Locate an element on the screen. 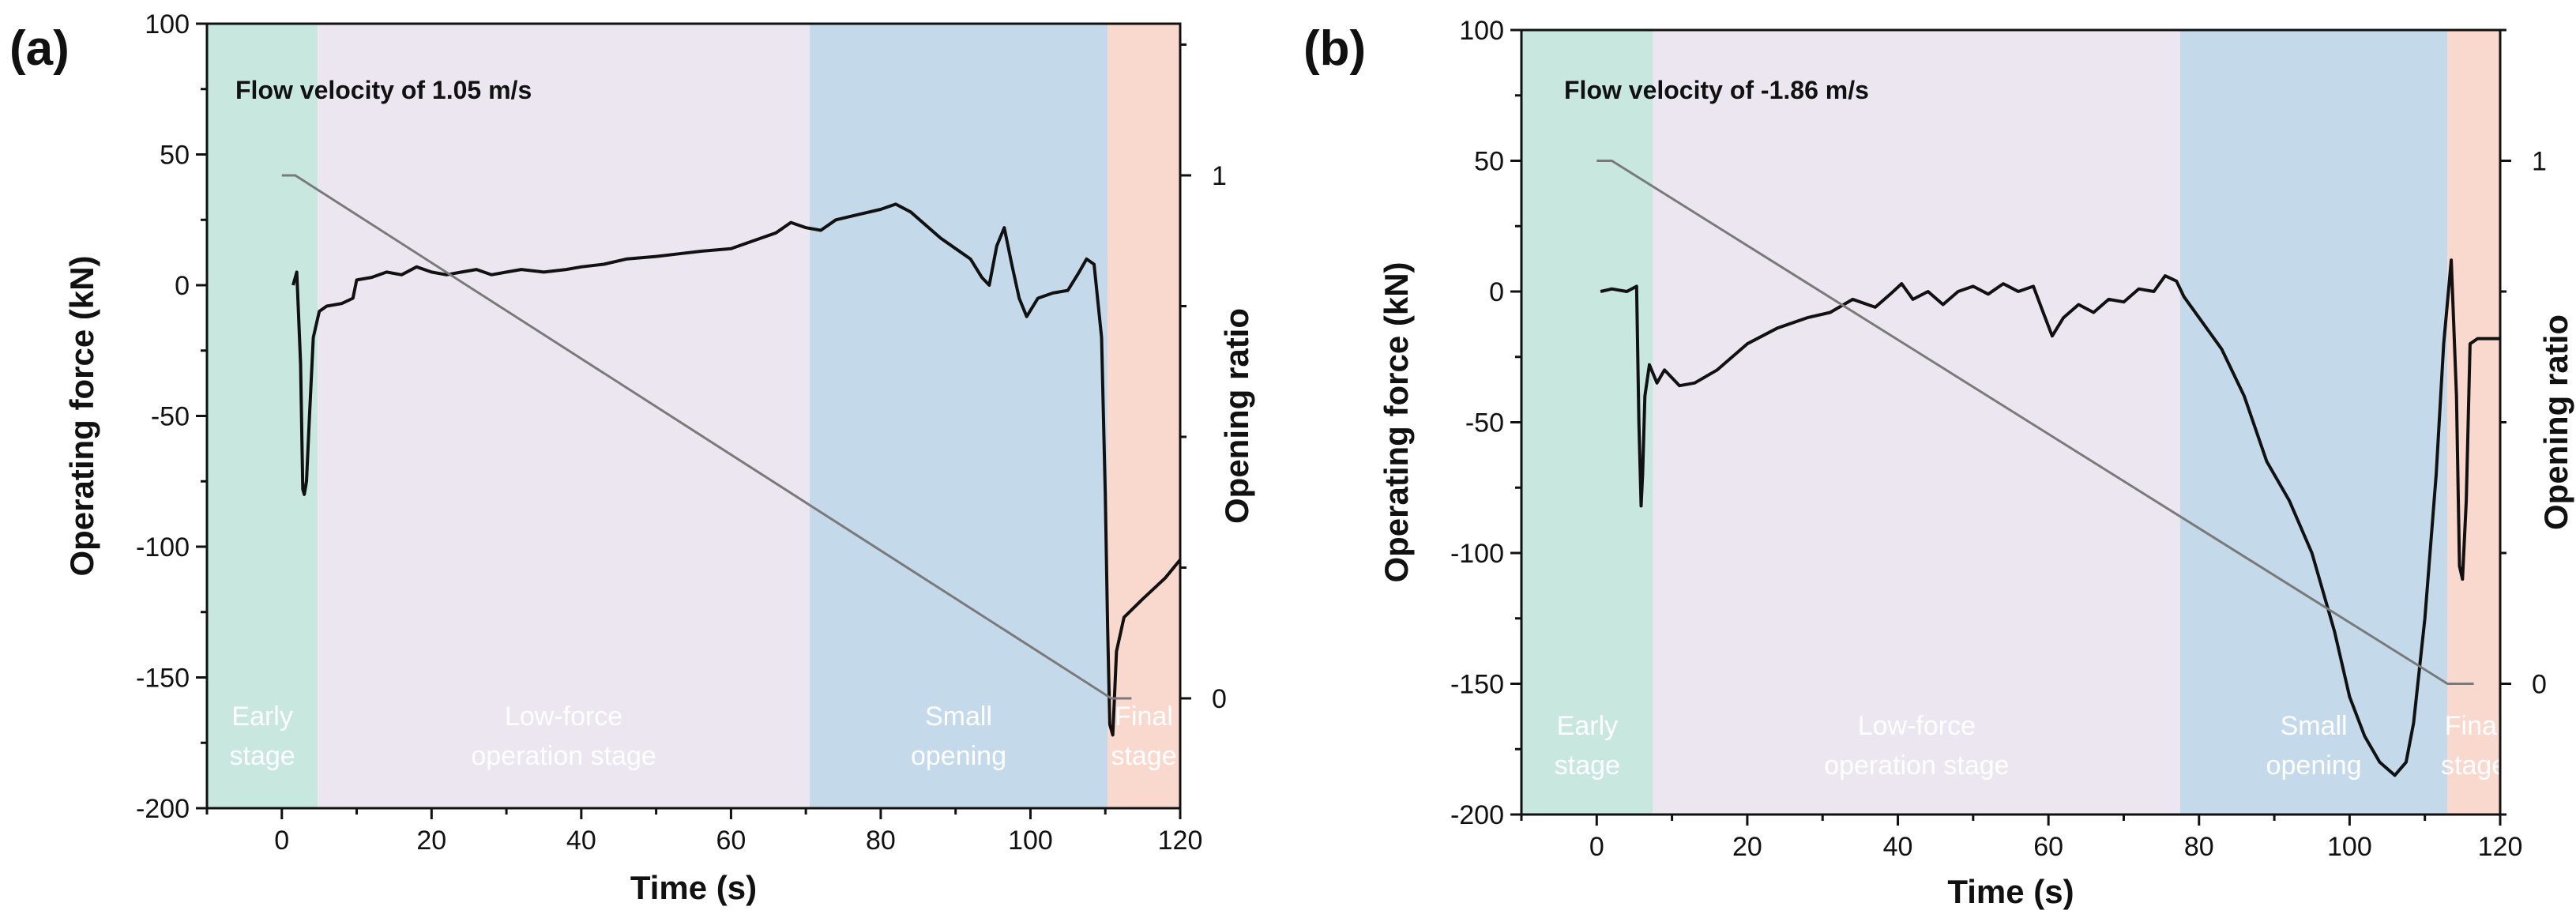 The image size is (2576, 918). flow-velocity-annotation: Flow velocity of 1.05 m/s is located at coordinates (383, 90).